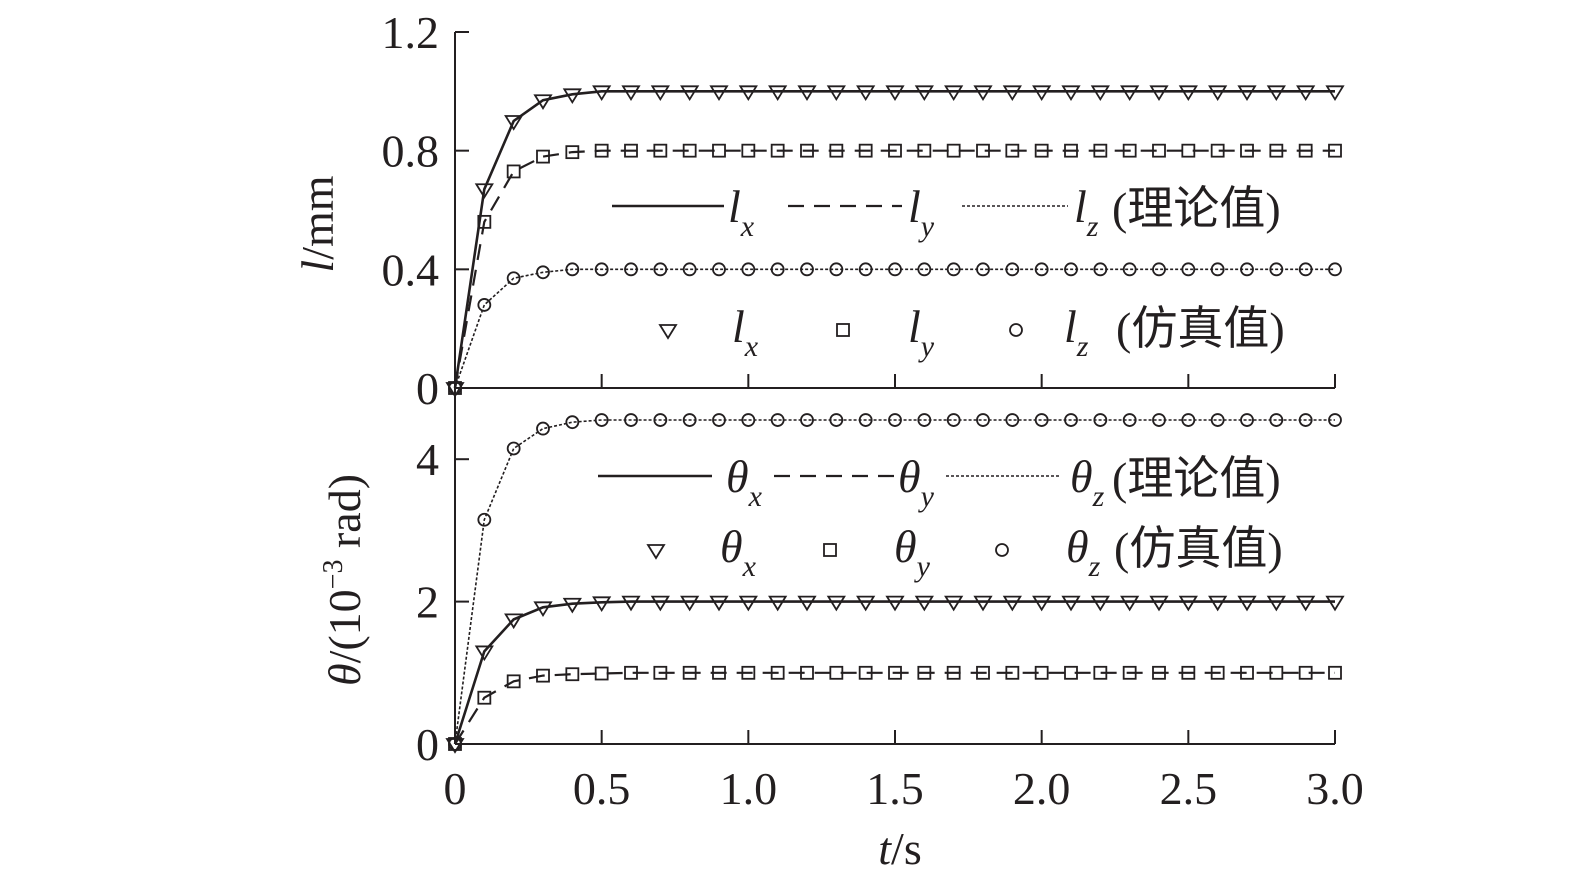  What do you see at coordinates (926, 226) in the screenshot?
I see `legend-label-sub: y` at bounding box center [926, 226].